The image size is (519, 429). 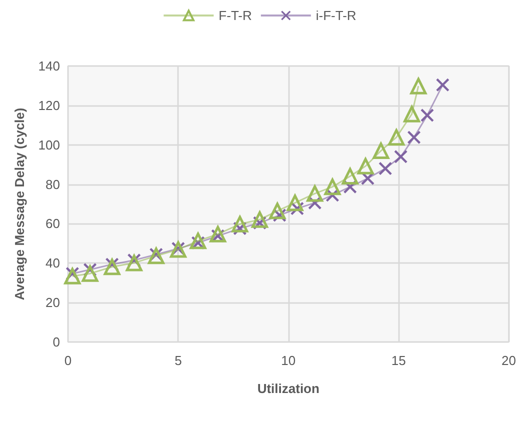 I want to click on legend-label: F-T-R, so click(x=235, y=15).